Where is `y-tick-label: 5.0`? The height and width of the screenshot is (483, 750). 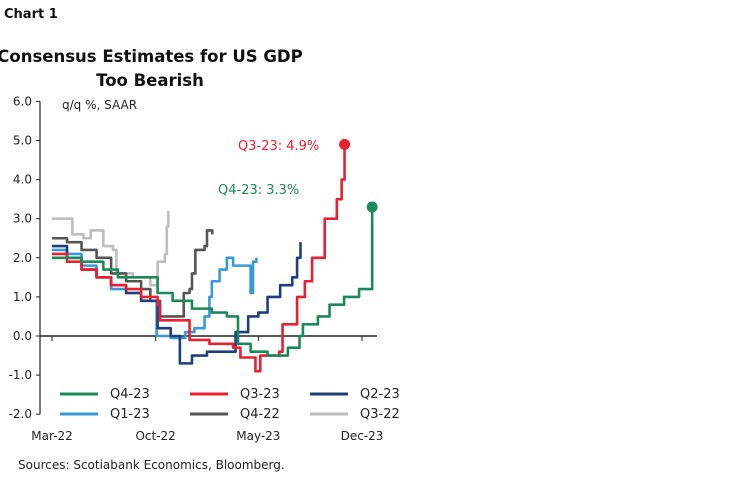 y-tick-label: 5.0 is located at coordinates (22, 141).